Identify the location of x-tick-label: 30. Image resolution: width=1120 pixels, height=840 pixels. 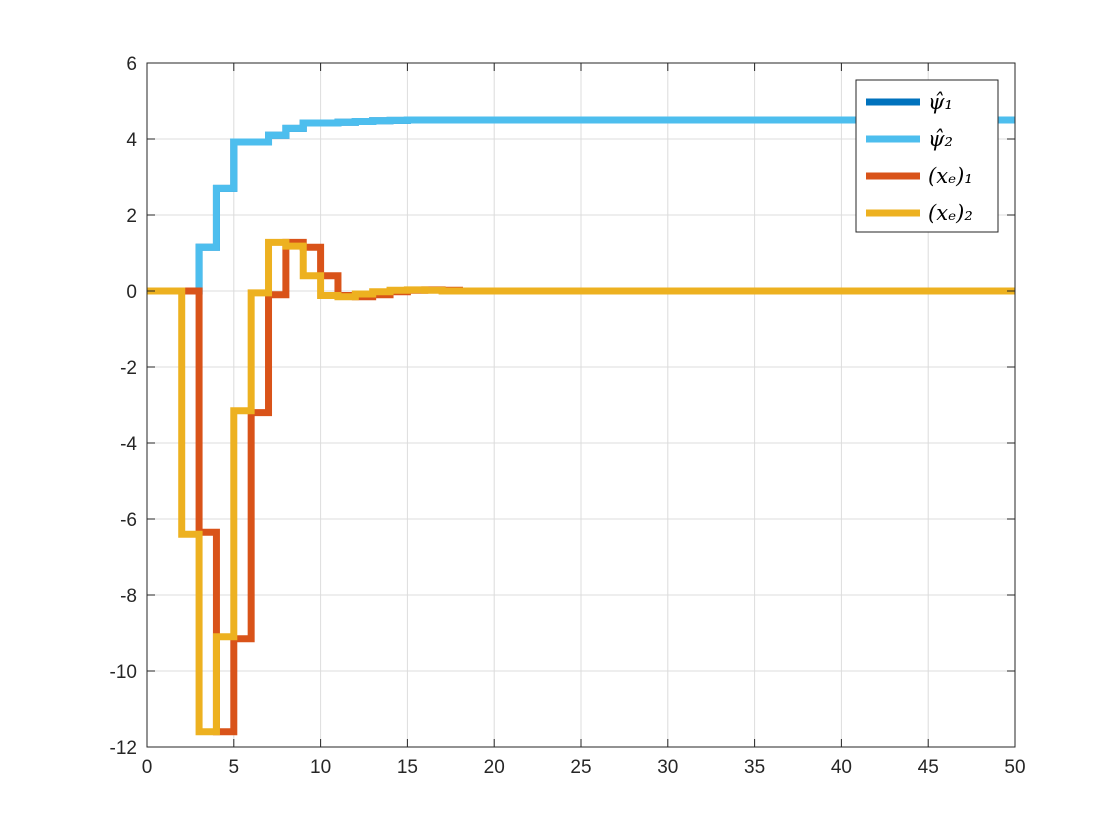
(667, 767).